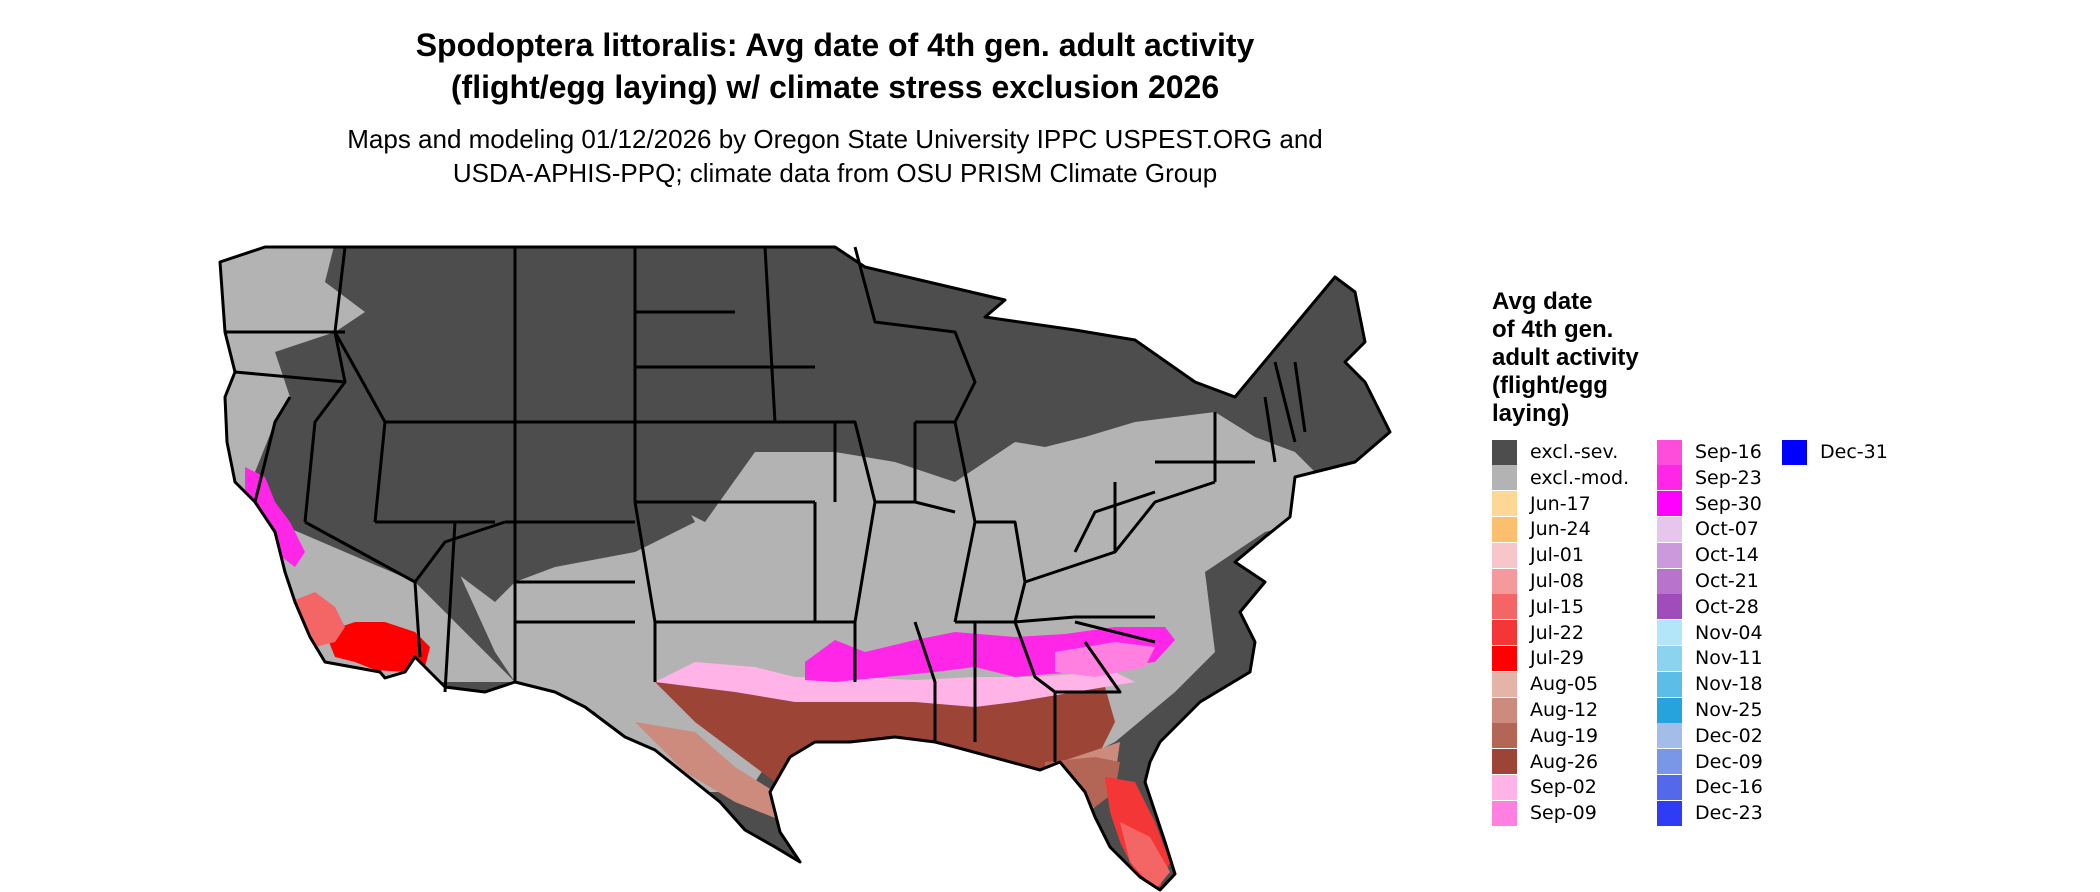  Describe the element at coordinates (1729, 684) in the screenshot. I see `legend-label: Nov-18` at that location.